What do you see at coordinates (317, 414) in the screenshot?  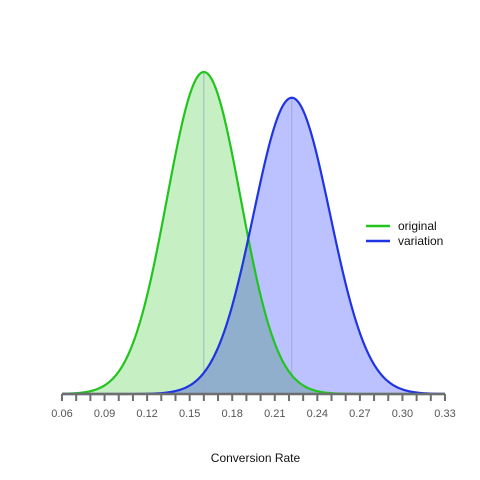 I see `x-tick-label: 0.24` at bounding box center [317, 414].